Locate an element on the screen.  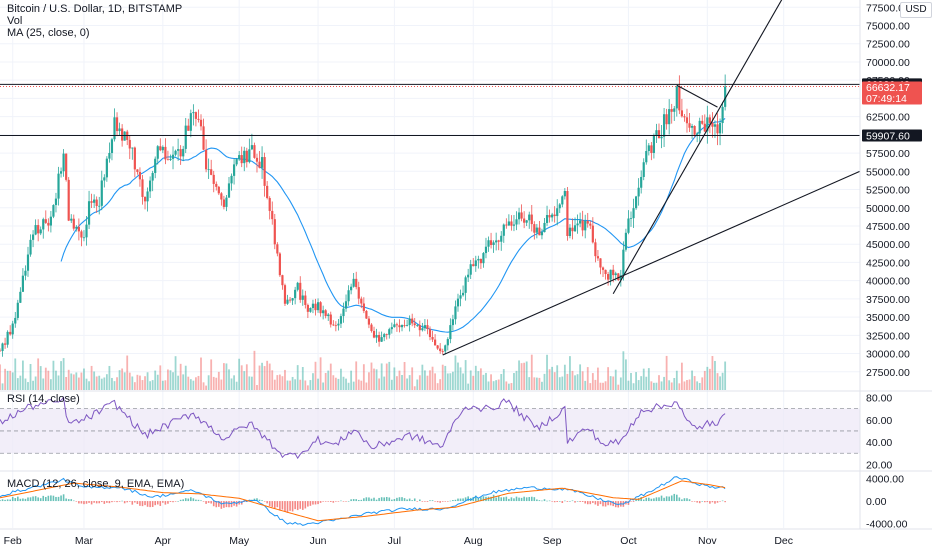
price-tick-label: 70000.00 is located at coordinates (888, 63).